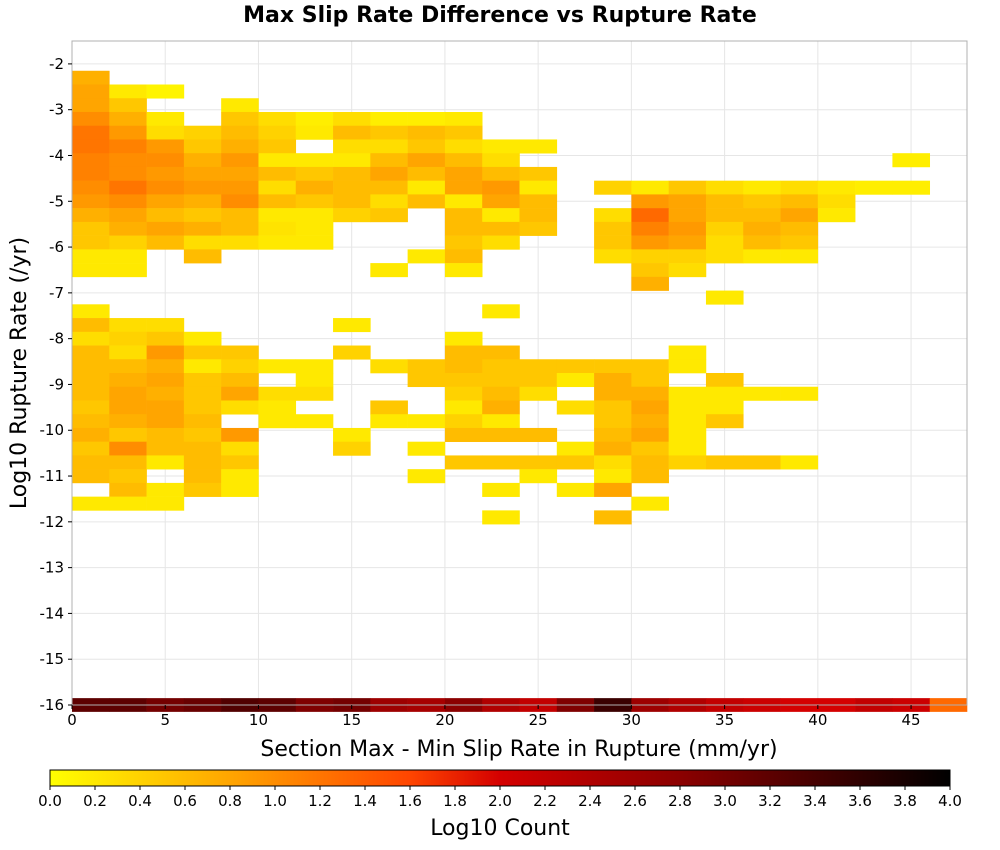 The height and width of the screenshot is (850, 1000). What do you see at coordinates (95, 801) in the screenshot?
I see `colorbar-tick-label: 0.2` at bounding box center [95, 801].